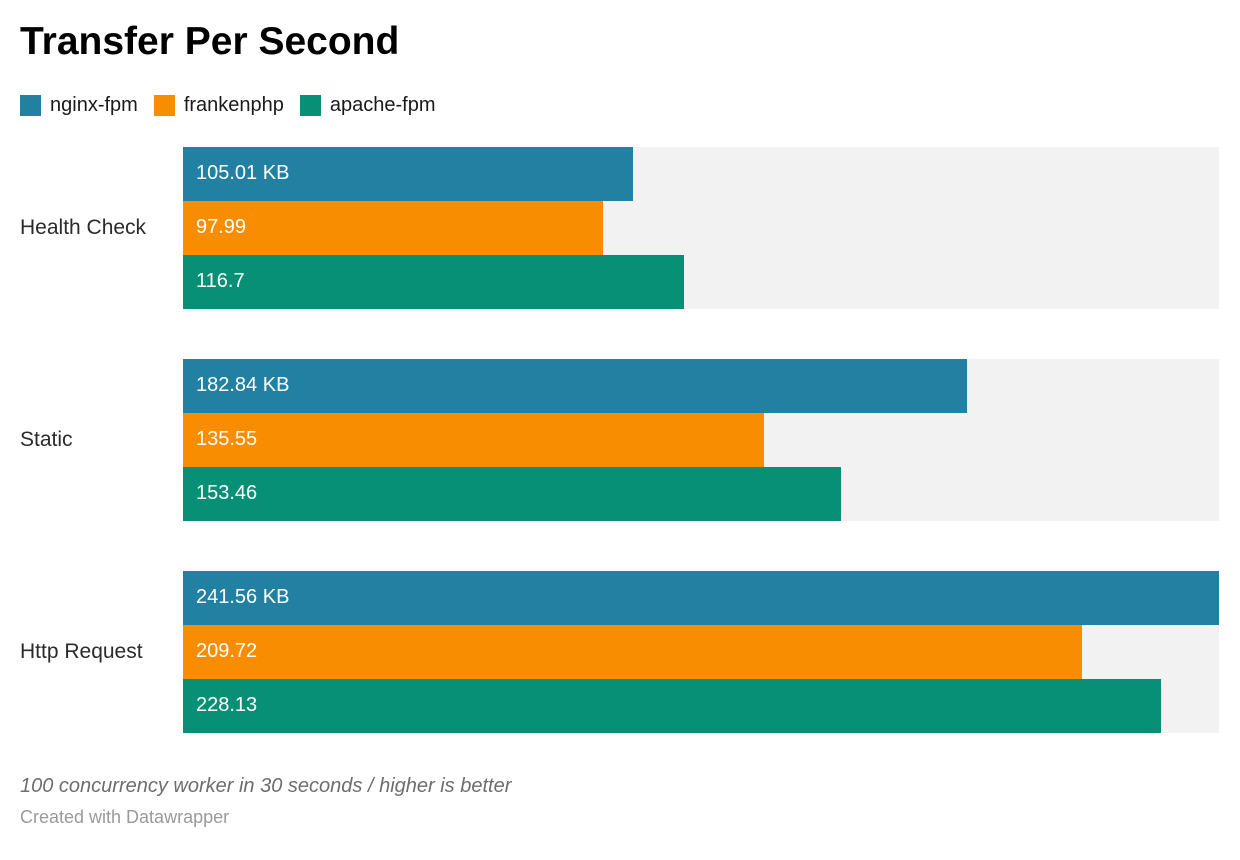 The width and height of the screenshot is (1240, 860). What do you see at coordinates (310, 105) in the screenshot?
I see `legend-swatch-apache-fpm` at bounding box center [310, 105].